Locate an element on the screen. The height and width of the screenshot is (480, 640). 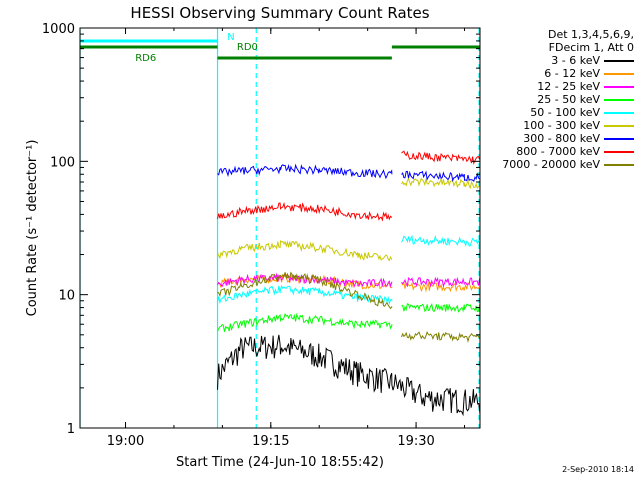
timestamp: 2-Sep-2010 18:14 is located at coordinates (598, 469).